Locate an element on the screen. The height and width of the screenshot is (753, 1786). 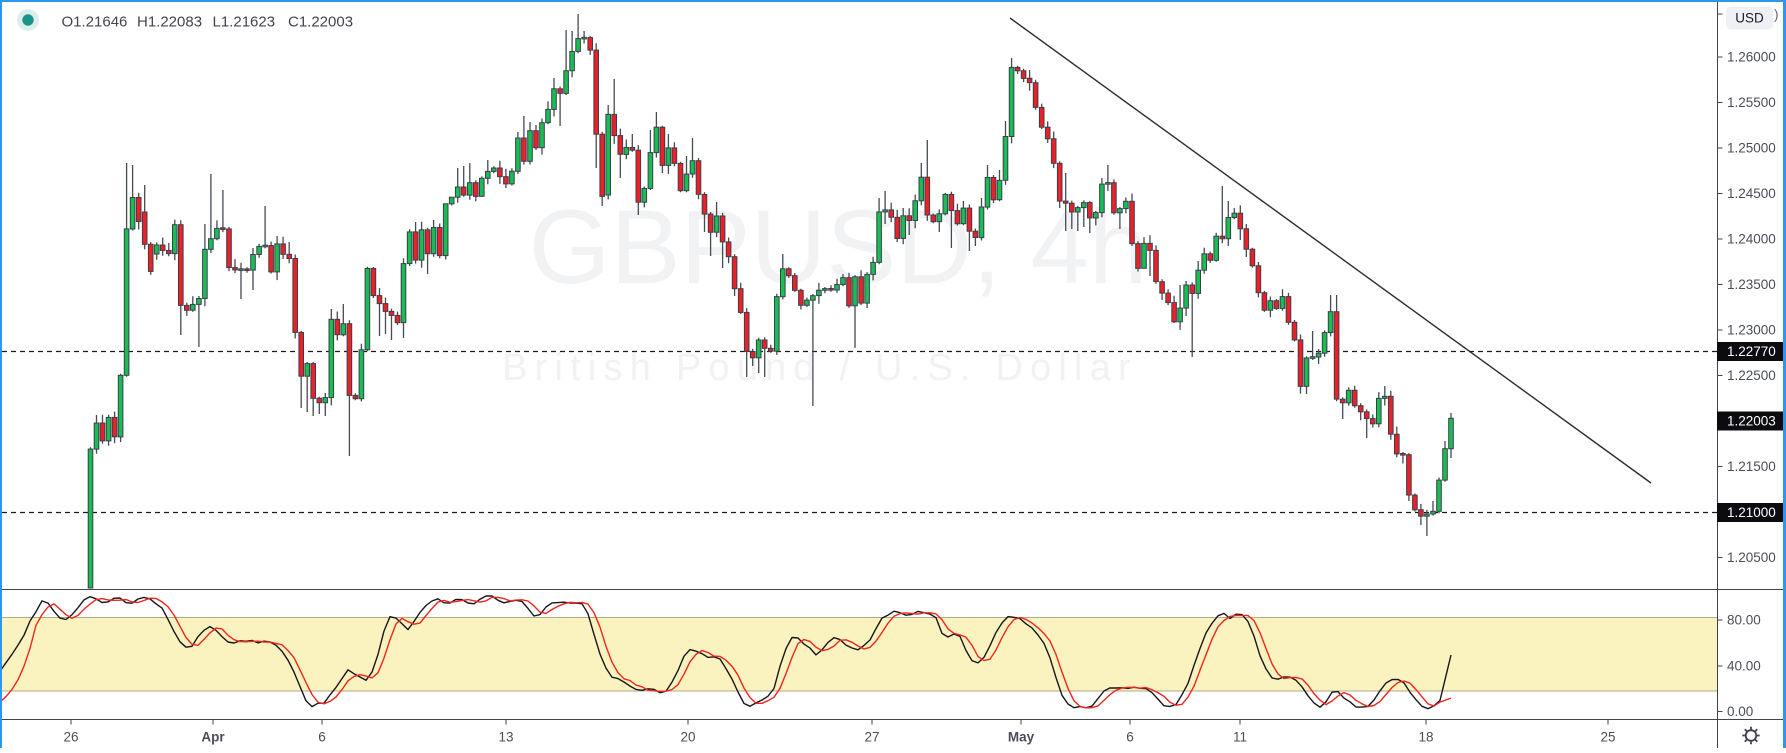
svg-text: 1.22500 is located at coordinates (1751, 375).